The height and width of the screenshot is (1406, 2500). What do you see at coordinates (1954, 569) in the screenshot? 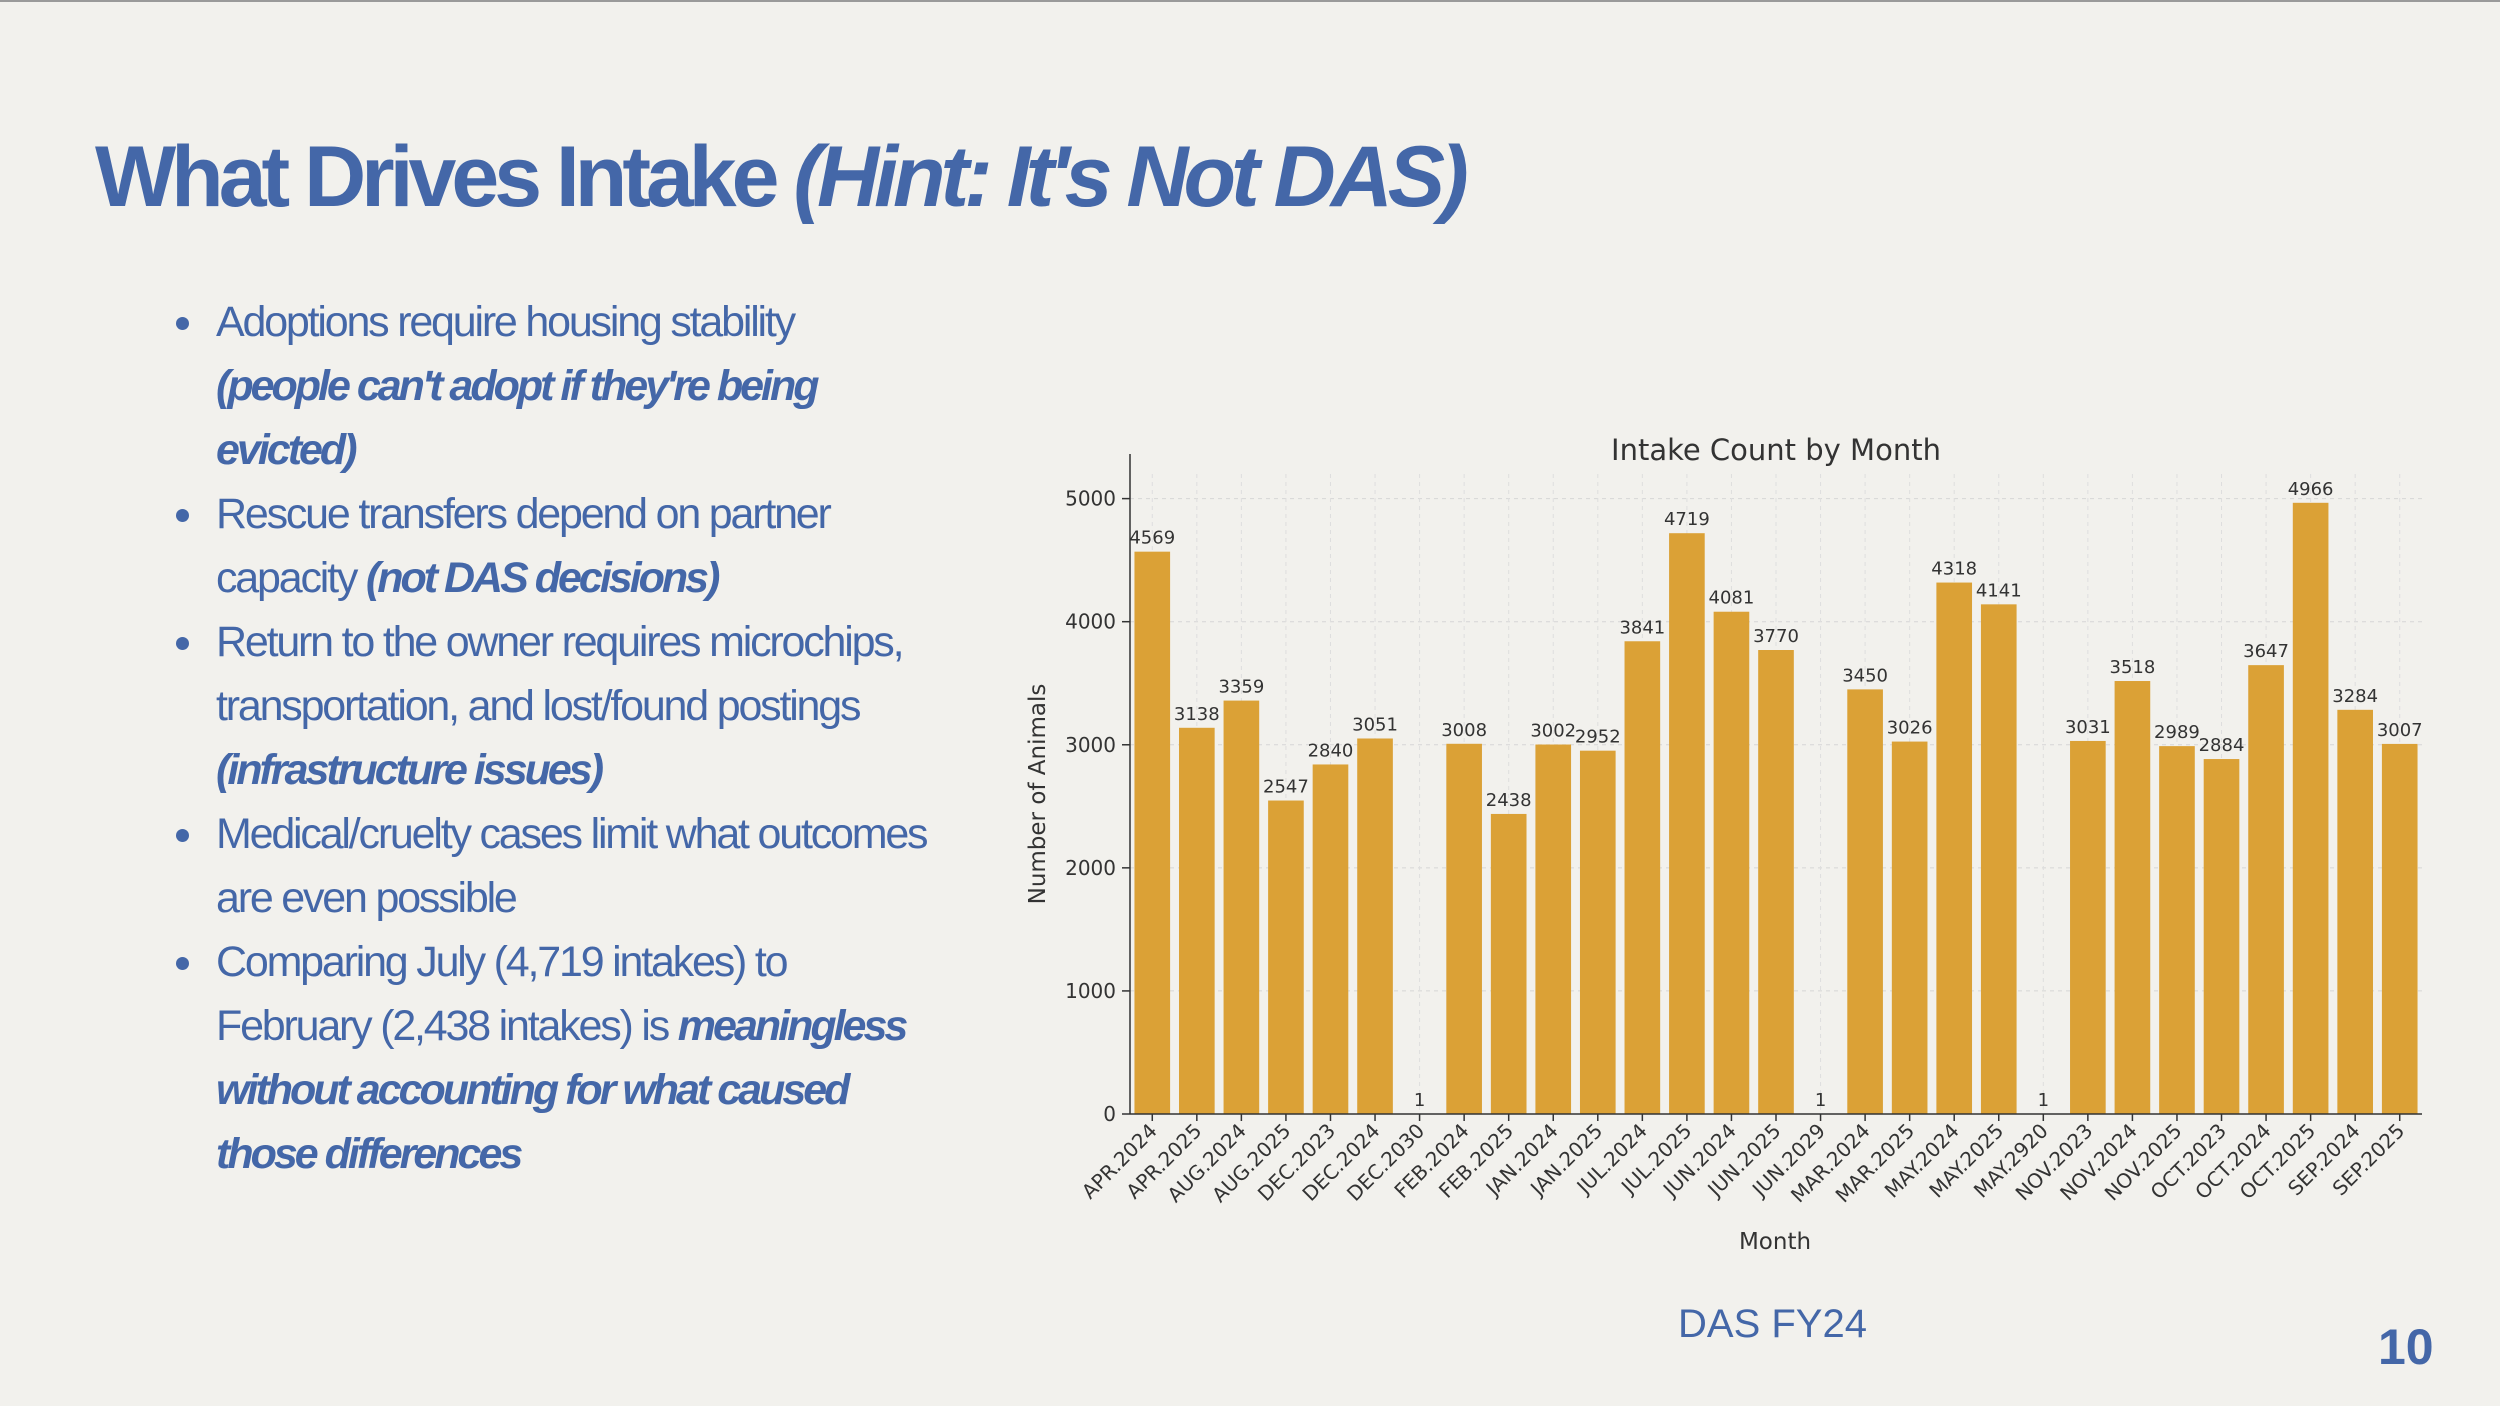
I see `bar-value-label: 4318` at bounding box center [1954, 569].